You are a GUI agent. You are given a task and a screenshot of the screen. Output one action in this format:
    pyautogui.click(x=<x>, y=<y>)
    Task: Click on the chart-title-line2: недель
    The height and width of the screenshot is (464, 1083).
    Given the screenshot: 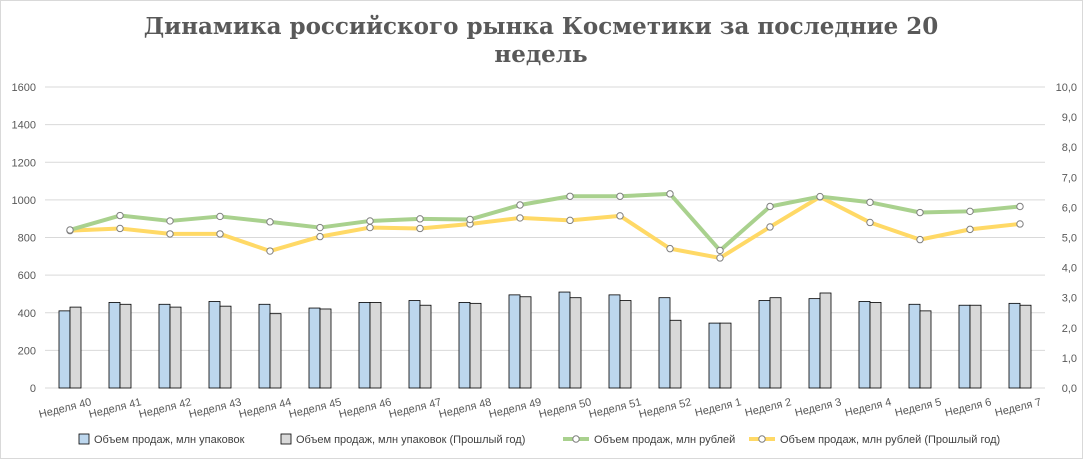 What is the action you would take?
    pyautogui.click(x=540, y=54)
    